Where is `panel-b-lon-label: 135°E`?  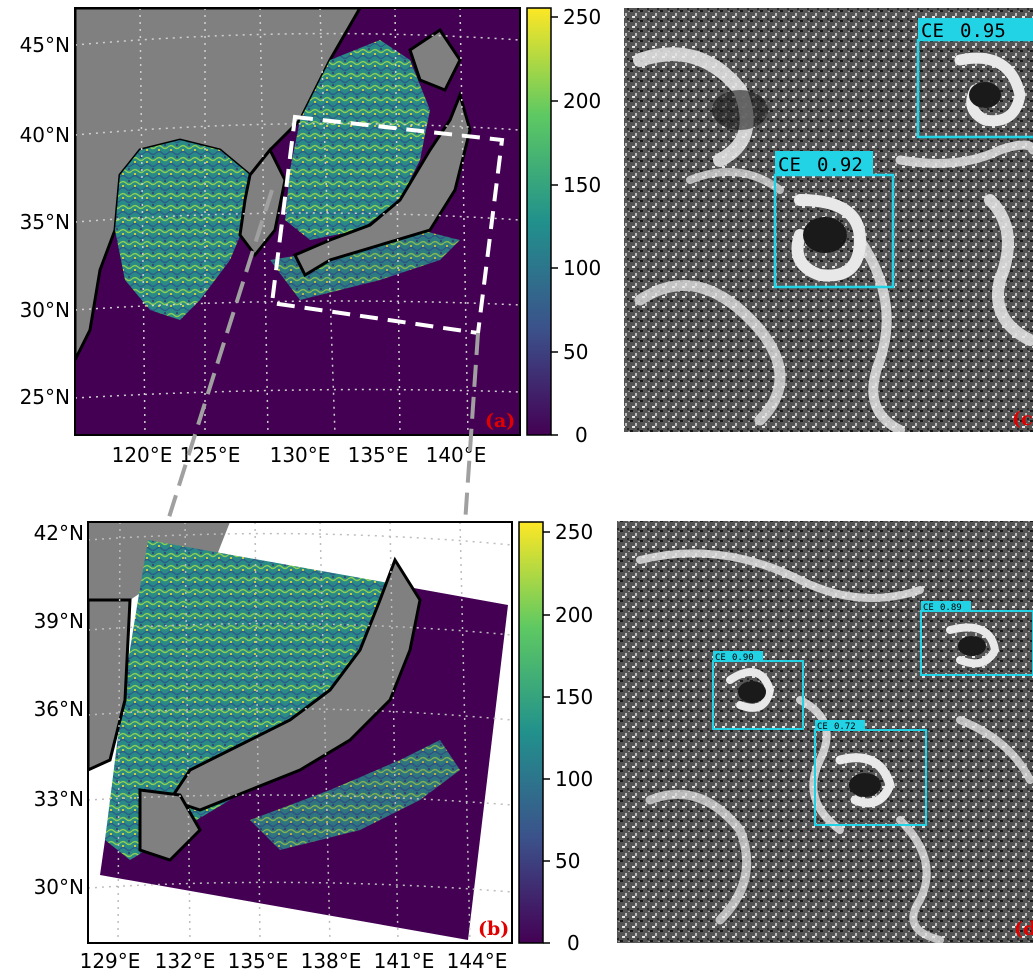 panel-b-lon-label: 135°E is located at coordinates (258, 961).